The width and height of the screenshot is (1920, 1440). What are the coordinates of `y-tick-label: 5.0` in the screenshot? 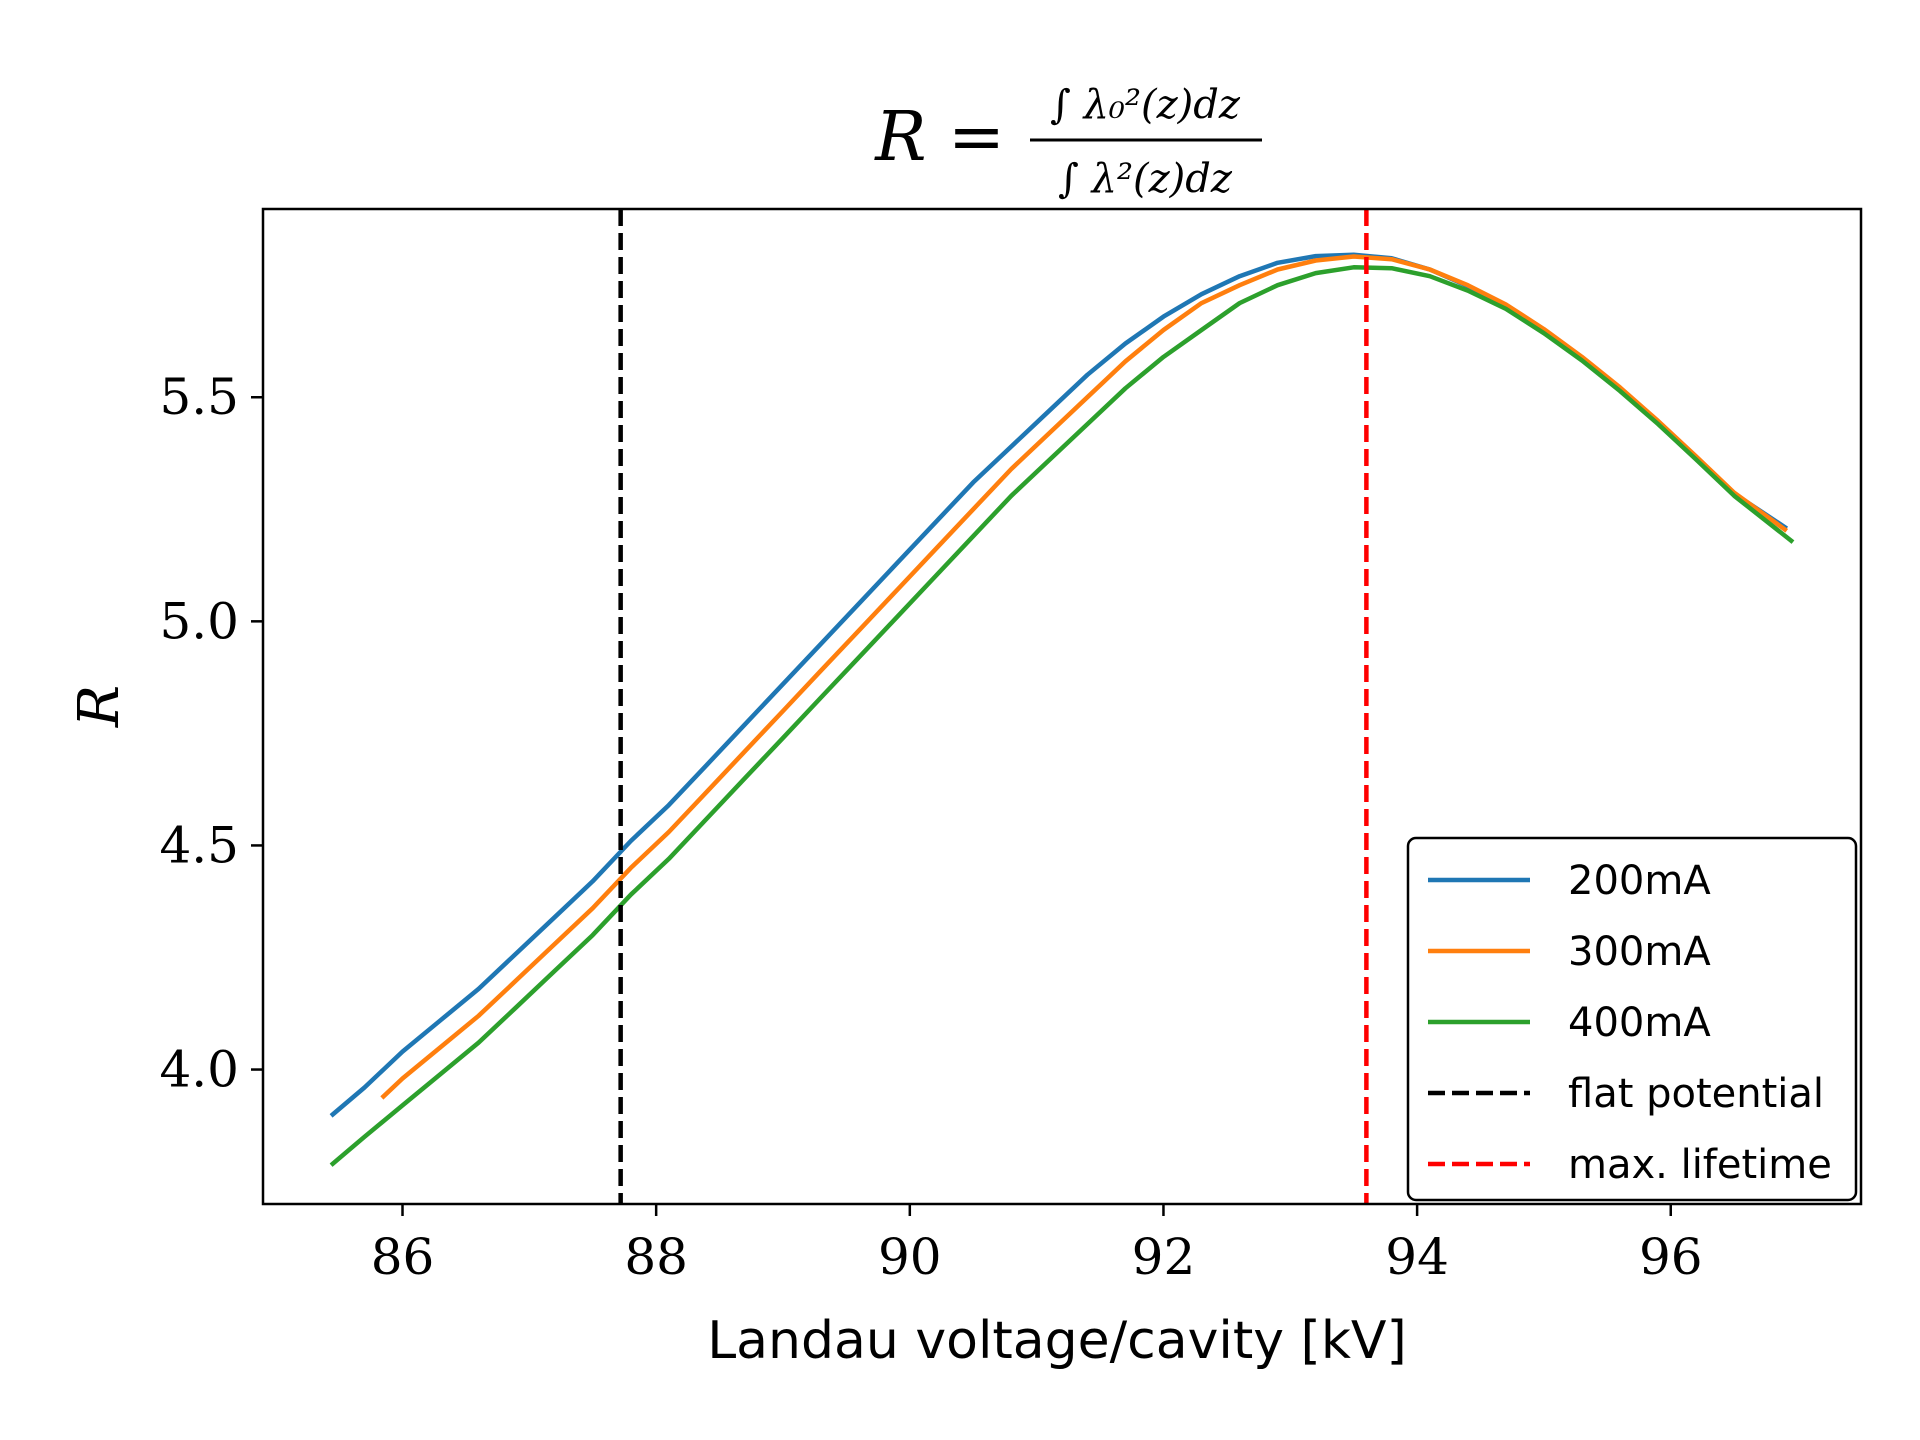 It's located at (199, 621).